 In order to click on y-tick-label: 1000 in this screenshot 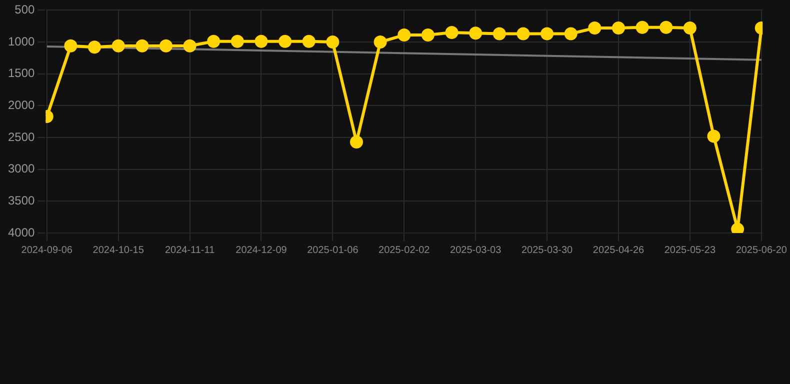, I will do `click(22, 41)`.